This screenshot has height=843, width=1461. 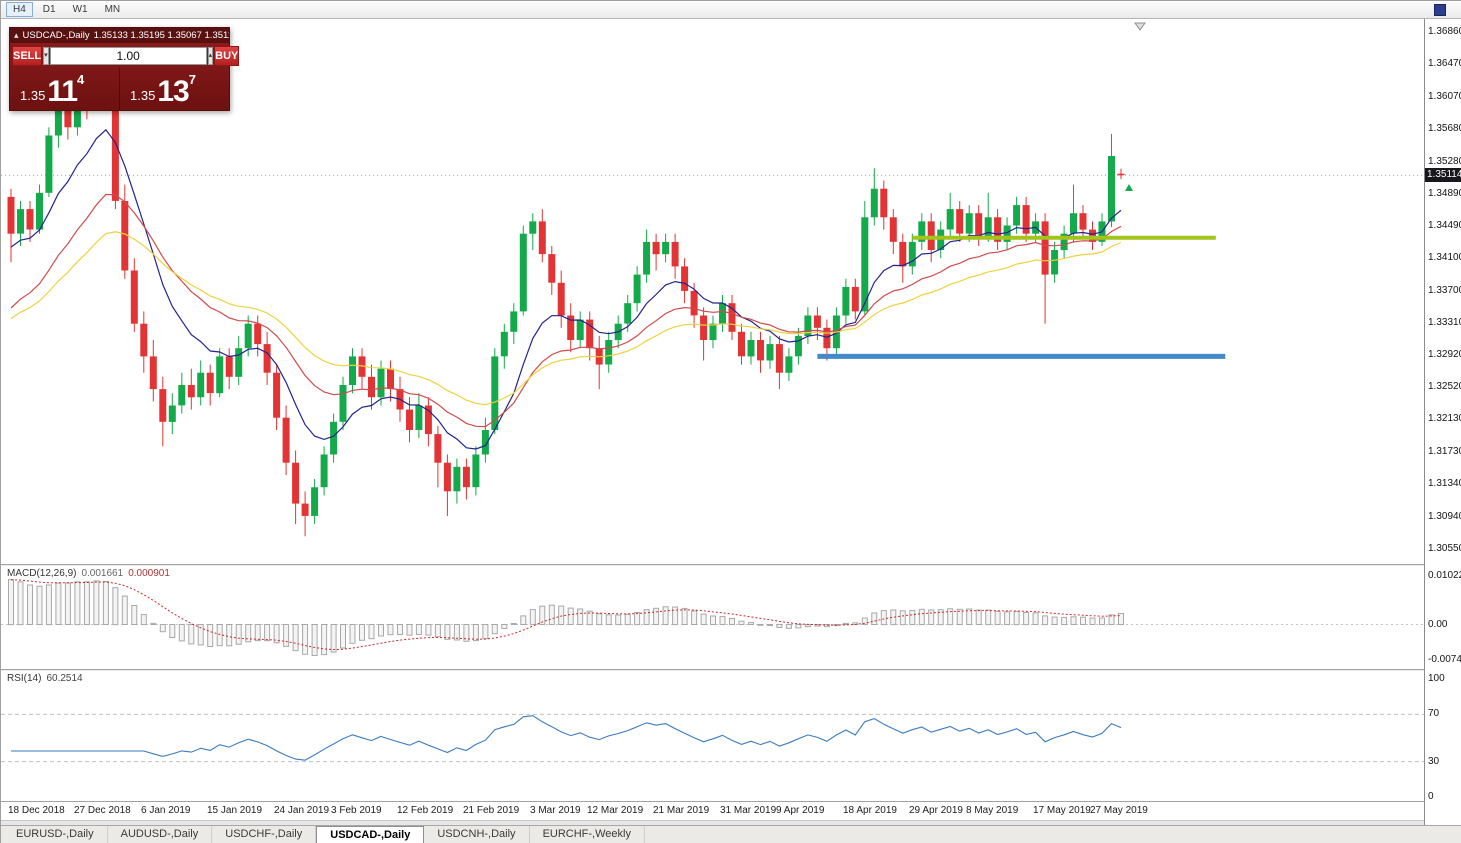 I want to click on rsi-value: 60.2514, so click(x=64, y=678).